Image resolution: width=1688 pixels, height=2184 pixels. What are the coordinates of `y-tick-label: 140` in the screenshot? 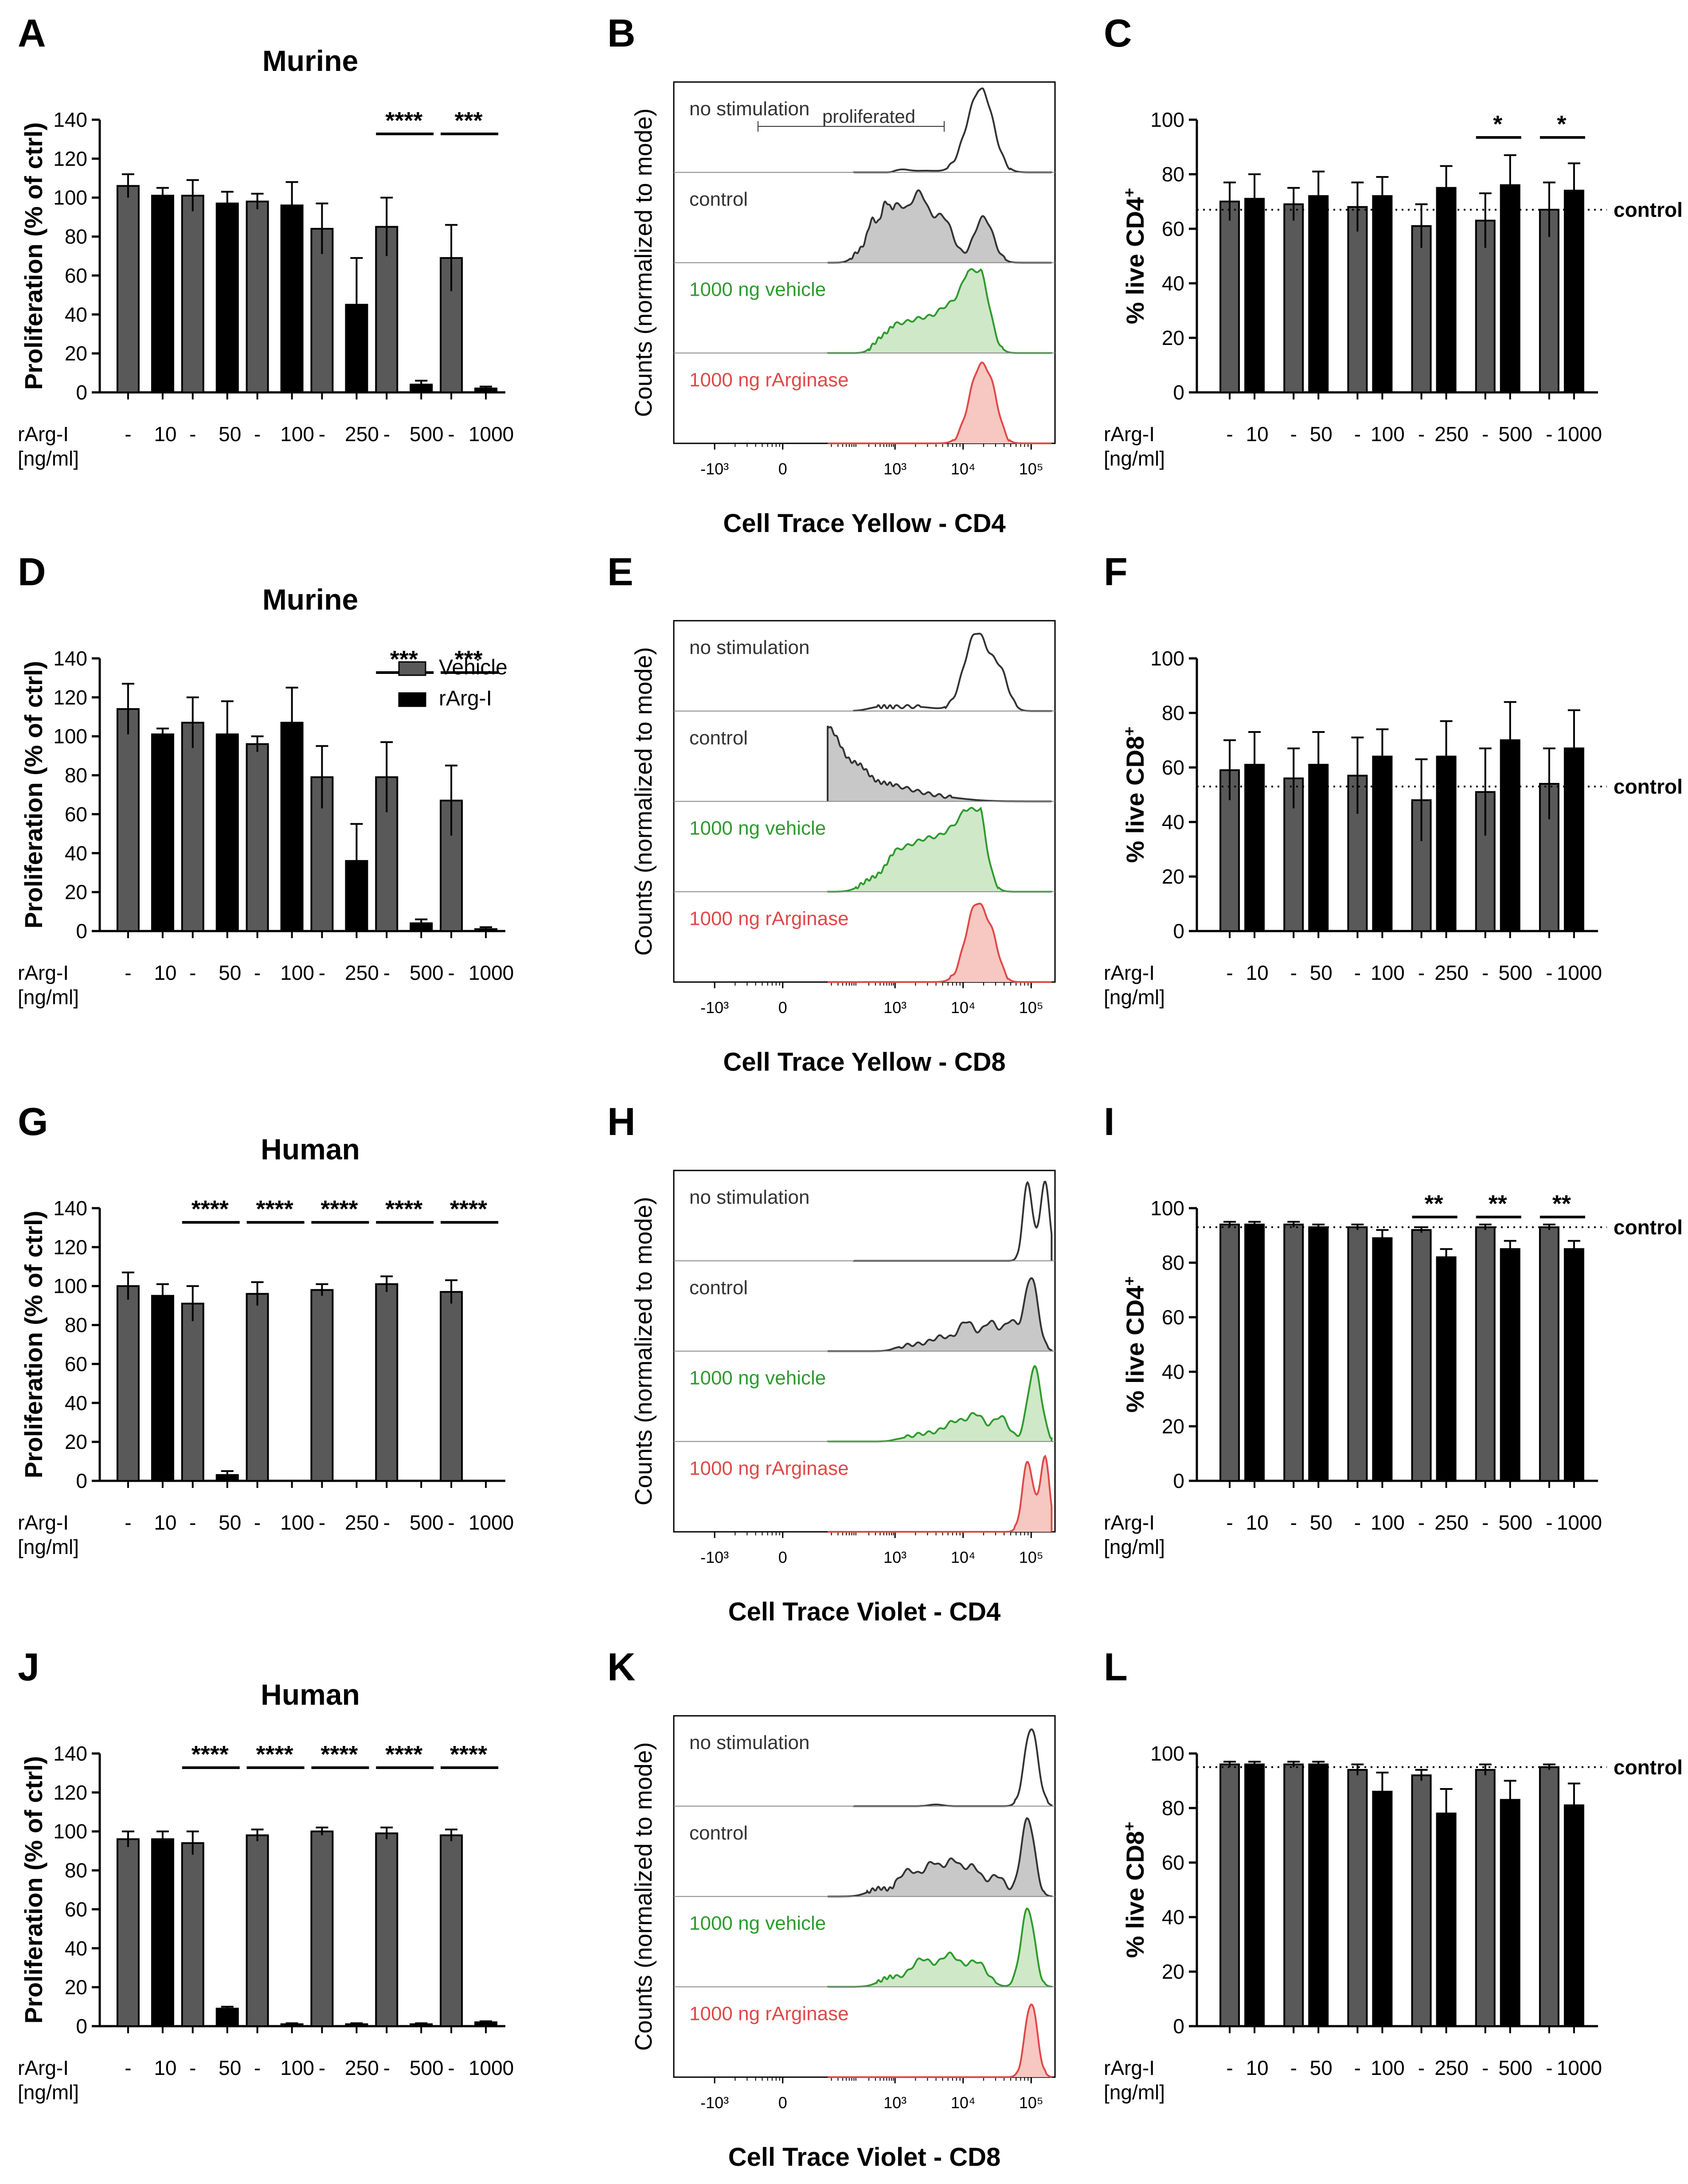 It's located at (70, 119).